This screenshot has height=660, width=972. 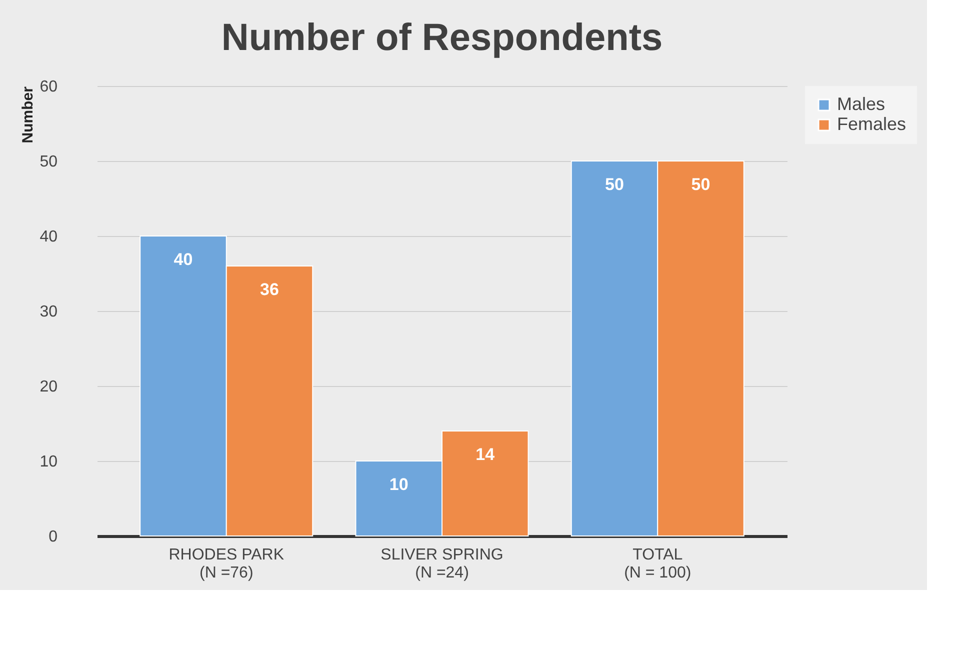 What do you see at coordinates (49, 312) in the screenshot?
I see `y-tick-label: 30` at bounding box center [49, 312].